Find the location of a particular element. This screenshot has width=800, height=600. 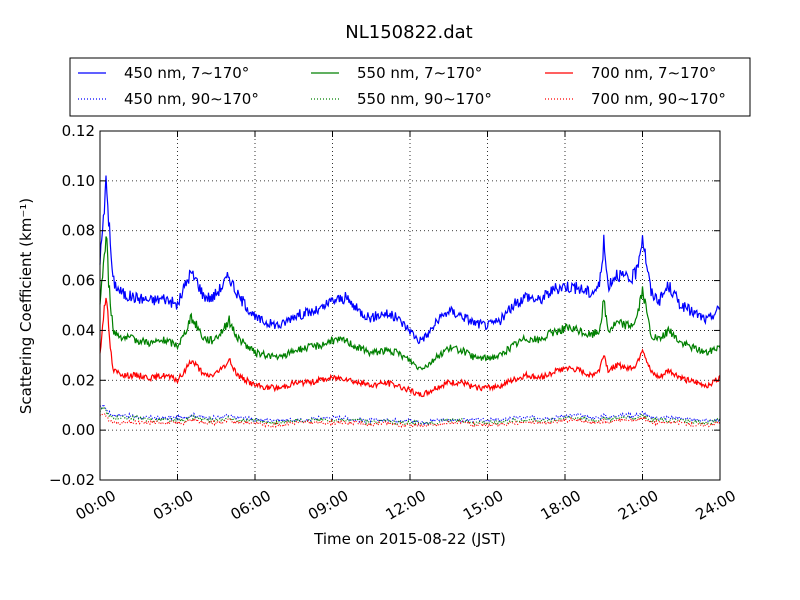

x-axis-label: Time on 2015-08-22 (JST) is located at coordinates (409, 539).